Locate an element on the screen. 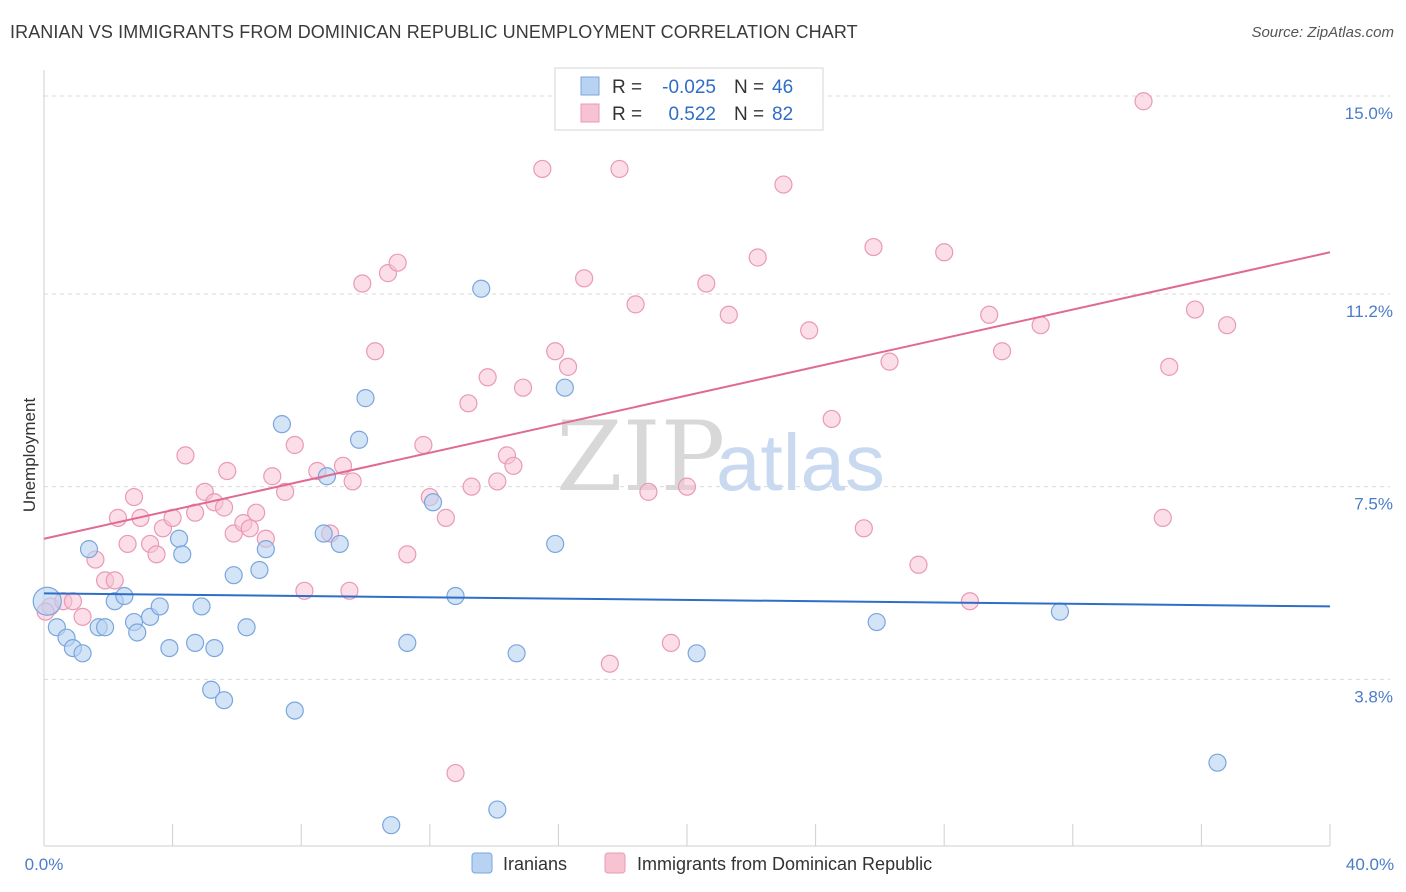 The height and width of the screenshot is (892, 1406). legend-r-value-1: -0.025 is located at coordinates (689, 87).